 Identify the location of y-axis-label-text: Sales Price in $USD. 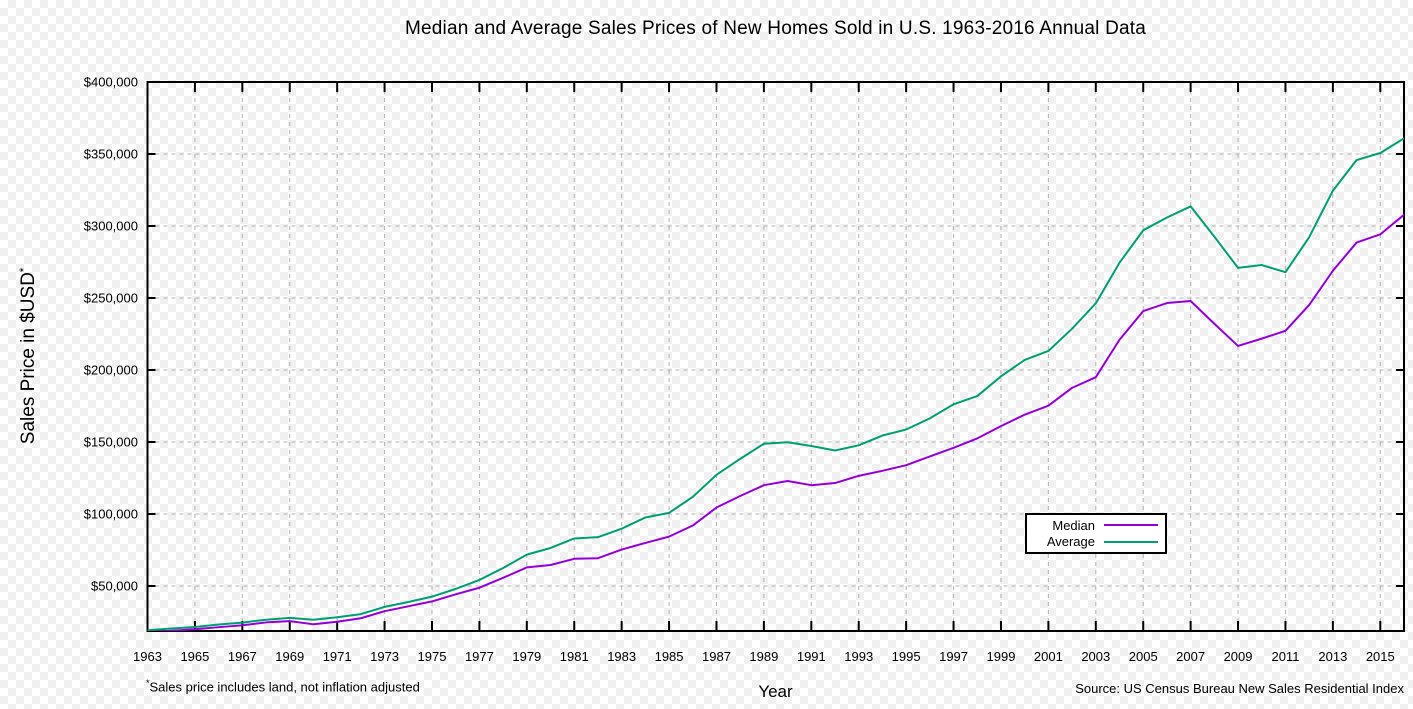
(29, 358).